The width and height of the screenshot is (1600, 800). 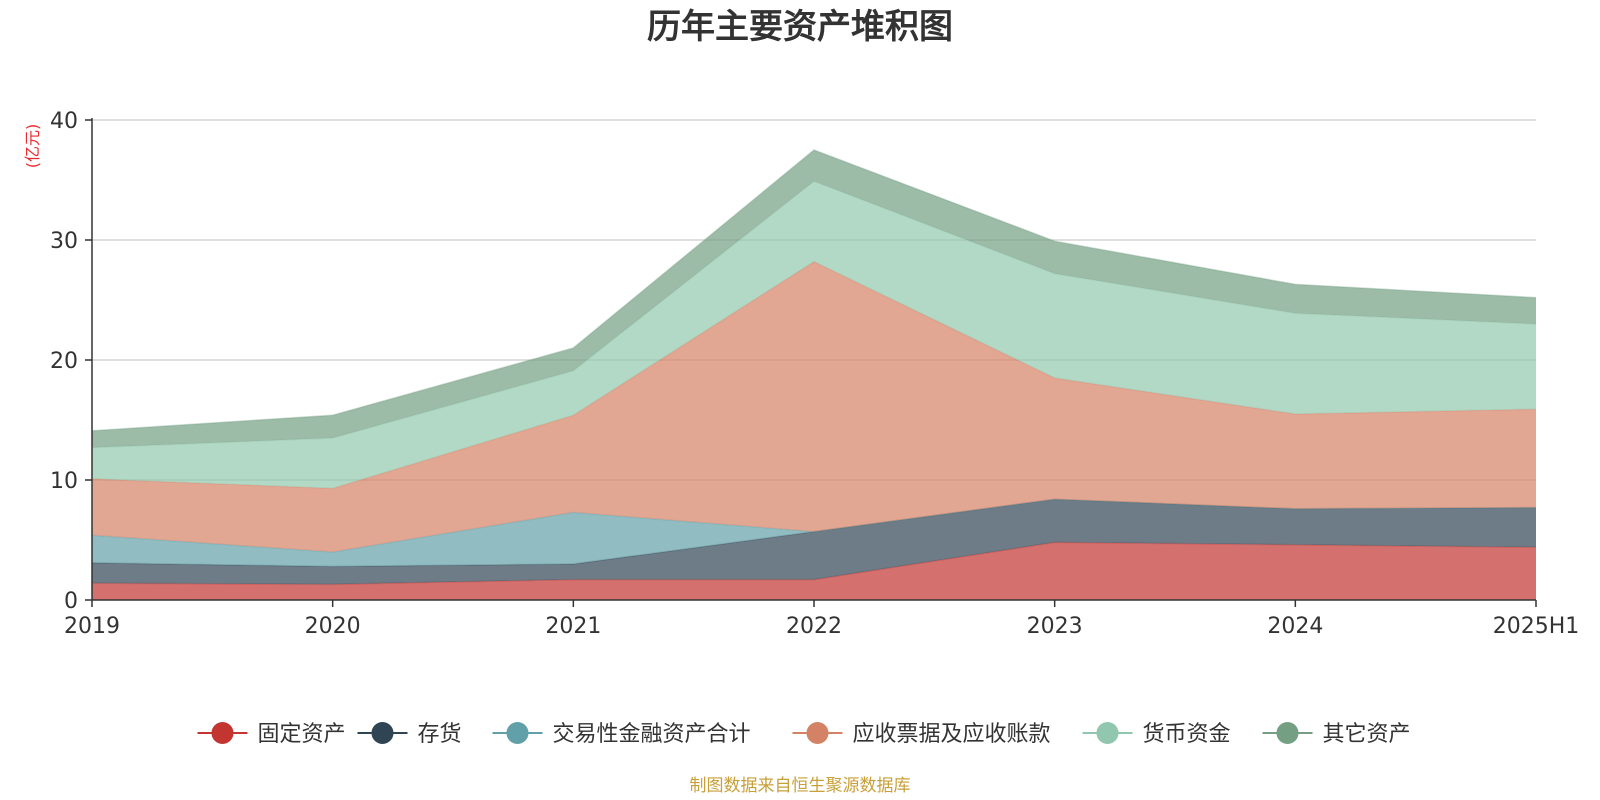 I want to click on legend-item-1: 存货, so click(x=409, y=734).